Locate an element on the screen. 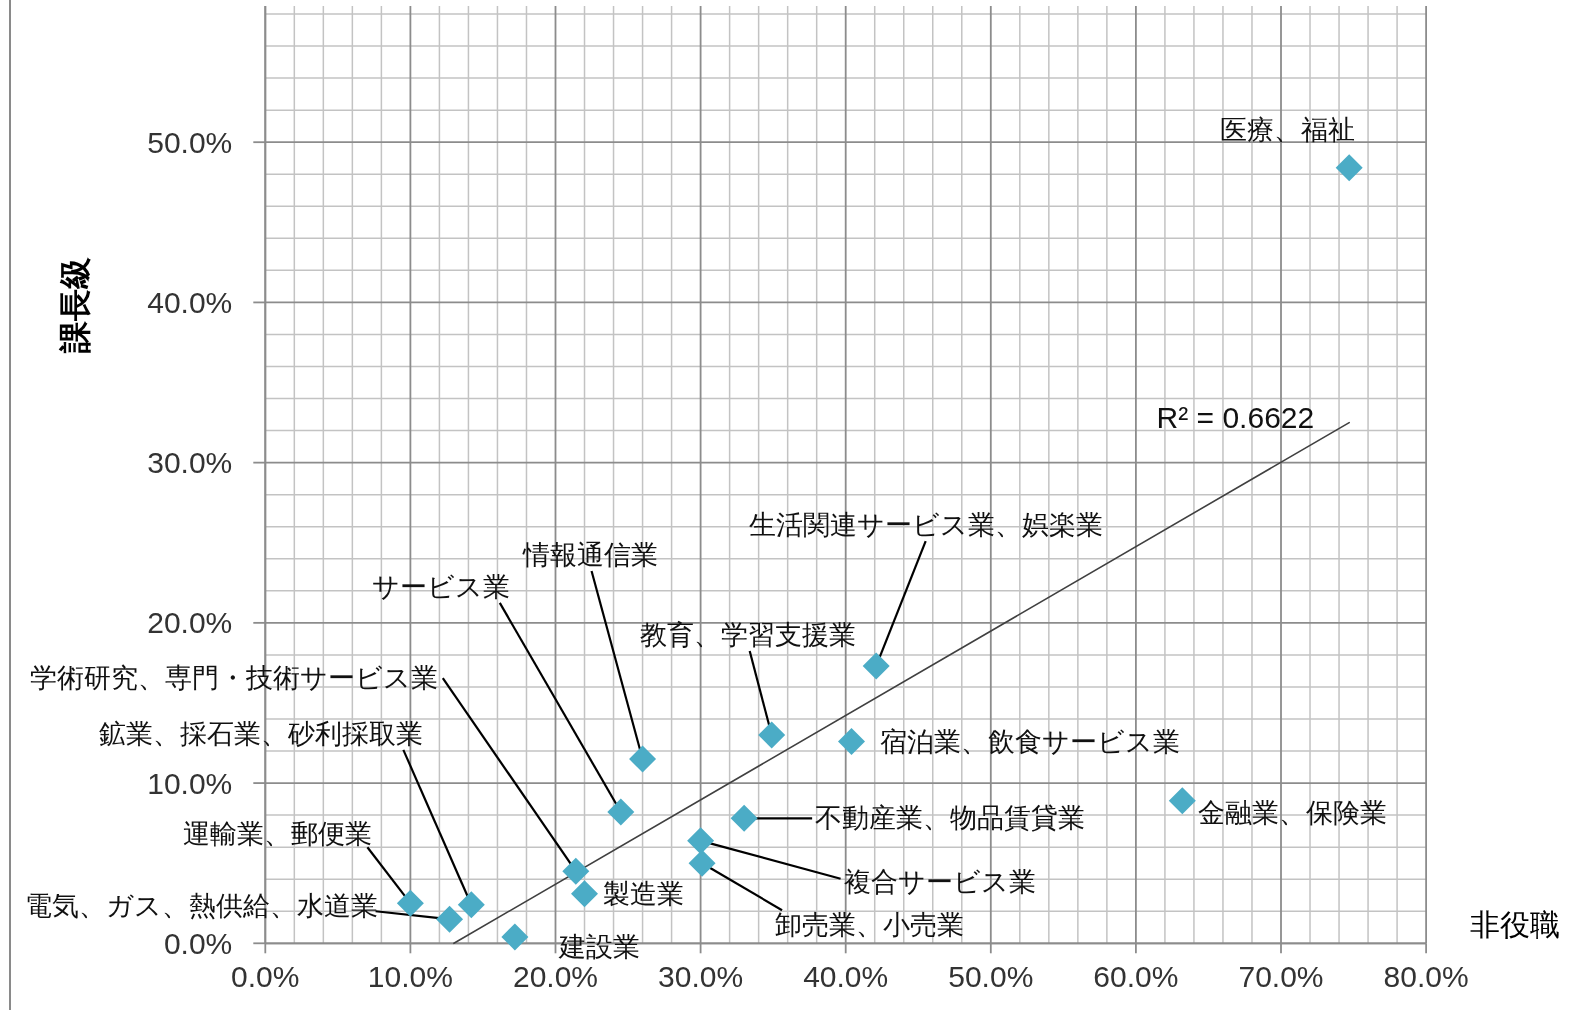 The width and height of the screenshot is (1588, 1010). annotation: 卸売業、小売業 is located at coordinates (870, 925).